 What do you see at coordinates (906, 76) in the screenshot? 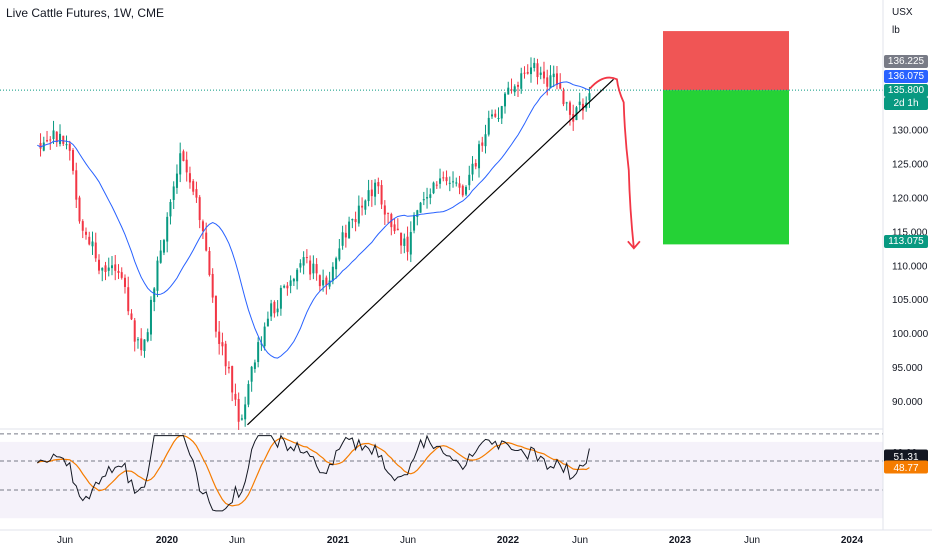
I see `price-tag: 136.075` at bounding box center [906, 76].